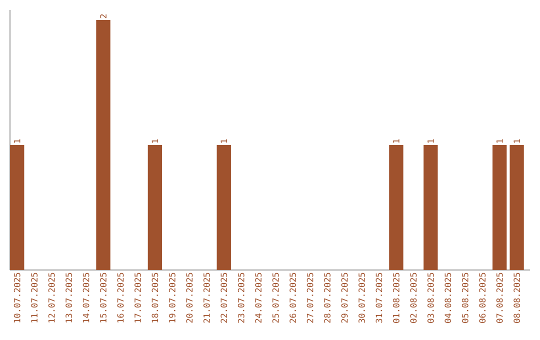 This screenshot has width=540, height=340. Describe the element at coordinates (344, 297) in the screenshot. I see `x-tick-label: 29.07.2025` at that location.